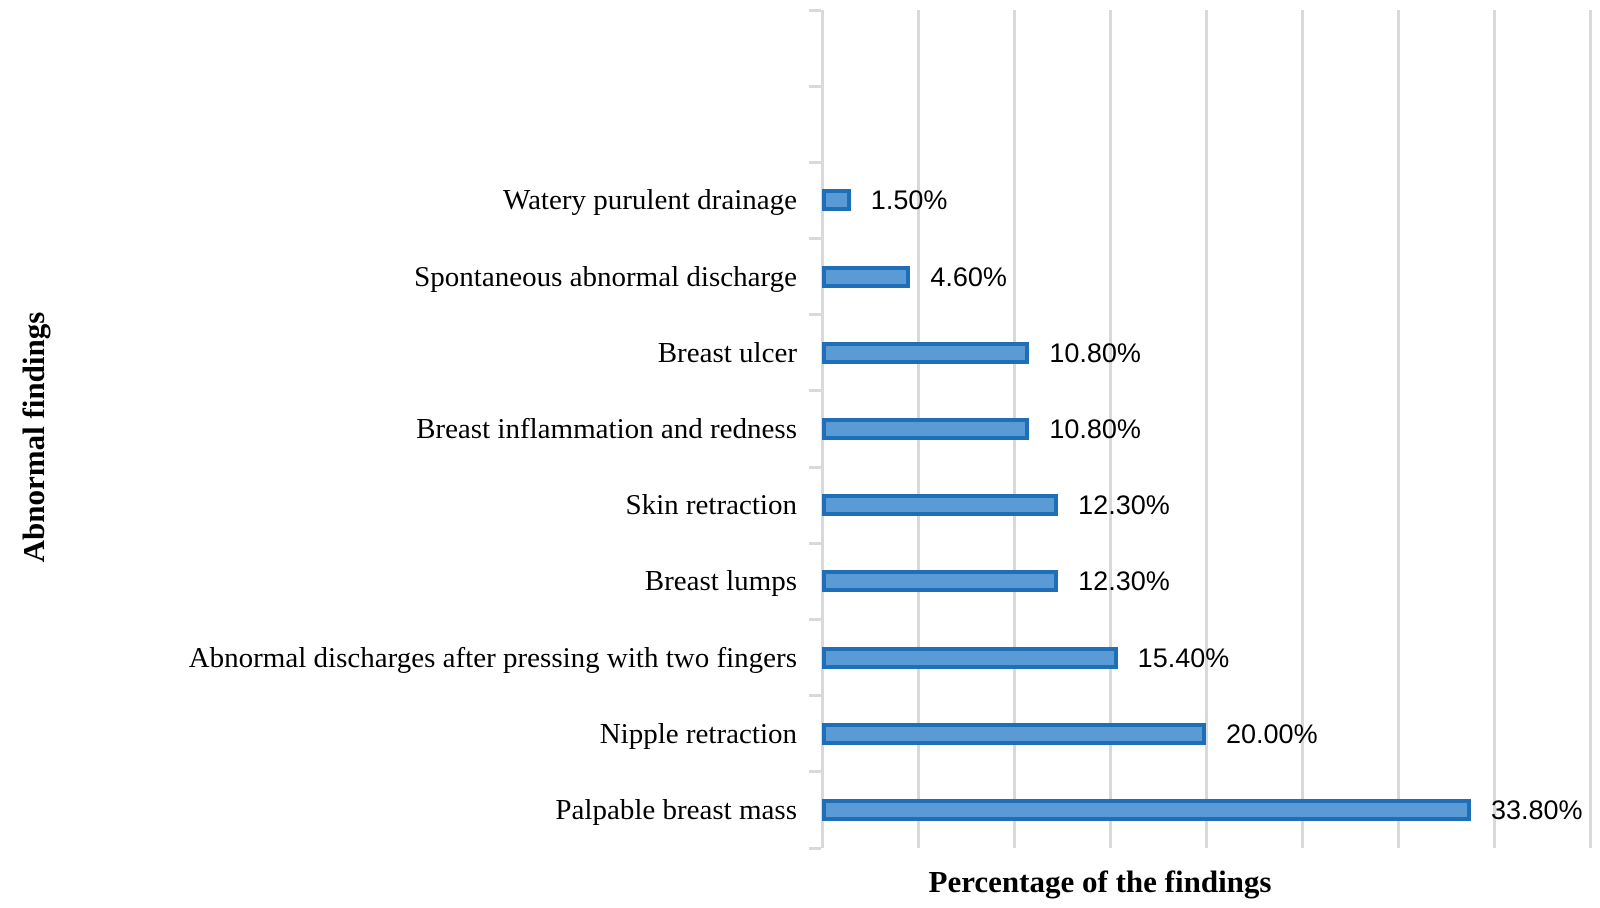 This screenshot has height=908, width=1600. Describe the element at coordinates (720, 581) in the screenshot. I see `category-label: Breast lumps` at that location.